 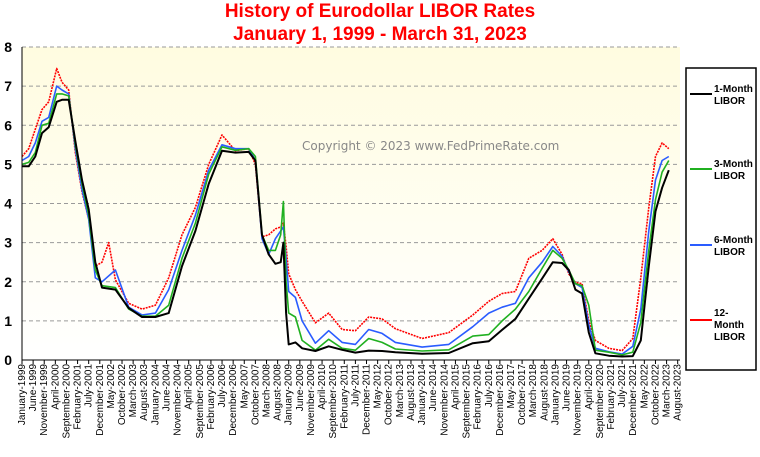 I want to click on x-tick-label: December-2021, so click(x=633, y=400).